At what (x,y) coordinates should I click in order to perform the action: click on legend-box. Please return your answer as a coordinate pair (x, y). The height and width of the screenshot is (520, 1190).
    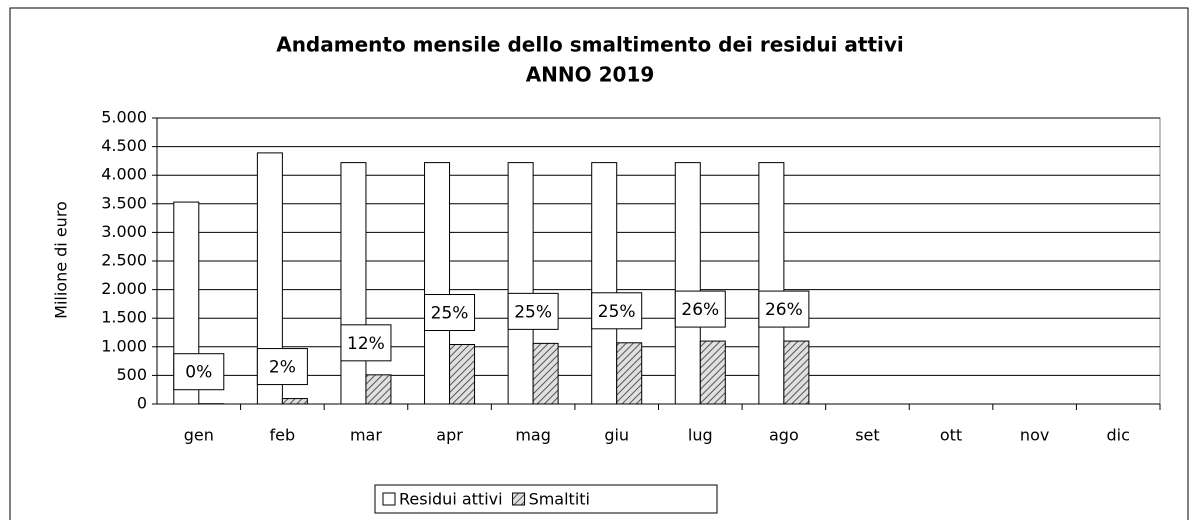
    Looking at the image, I should click on (546, 499).